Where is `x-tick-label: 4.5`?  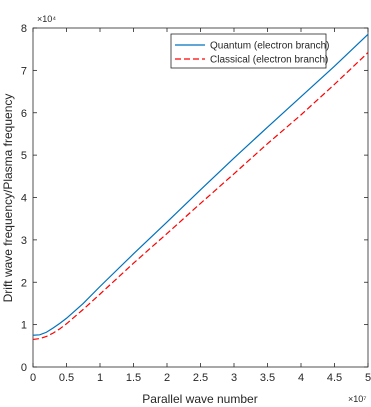
x-tick-label: 4.5 is located at coordinates (334, 378).